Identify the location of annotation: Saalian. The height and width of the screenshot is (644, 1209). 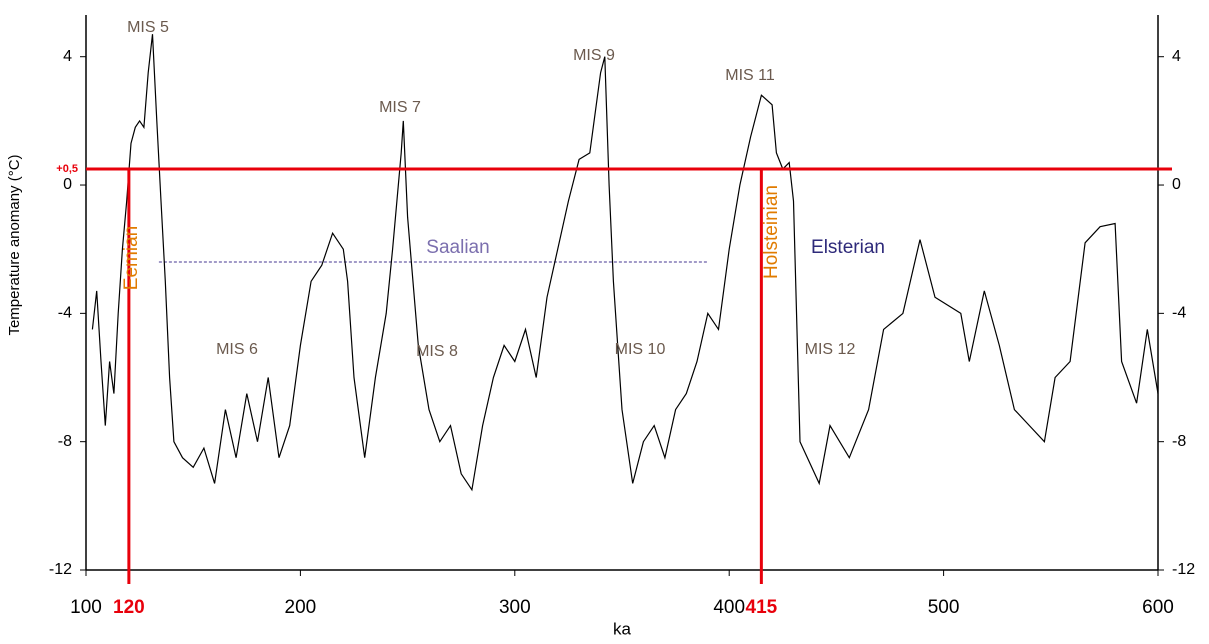
(457, 247).